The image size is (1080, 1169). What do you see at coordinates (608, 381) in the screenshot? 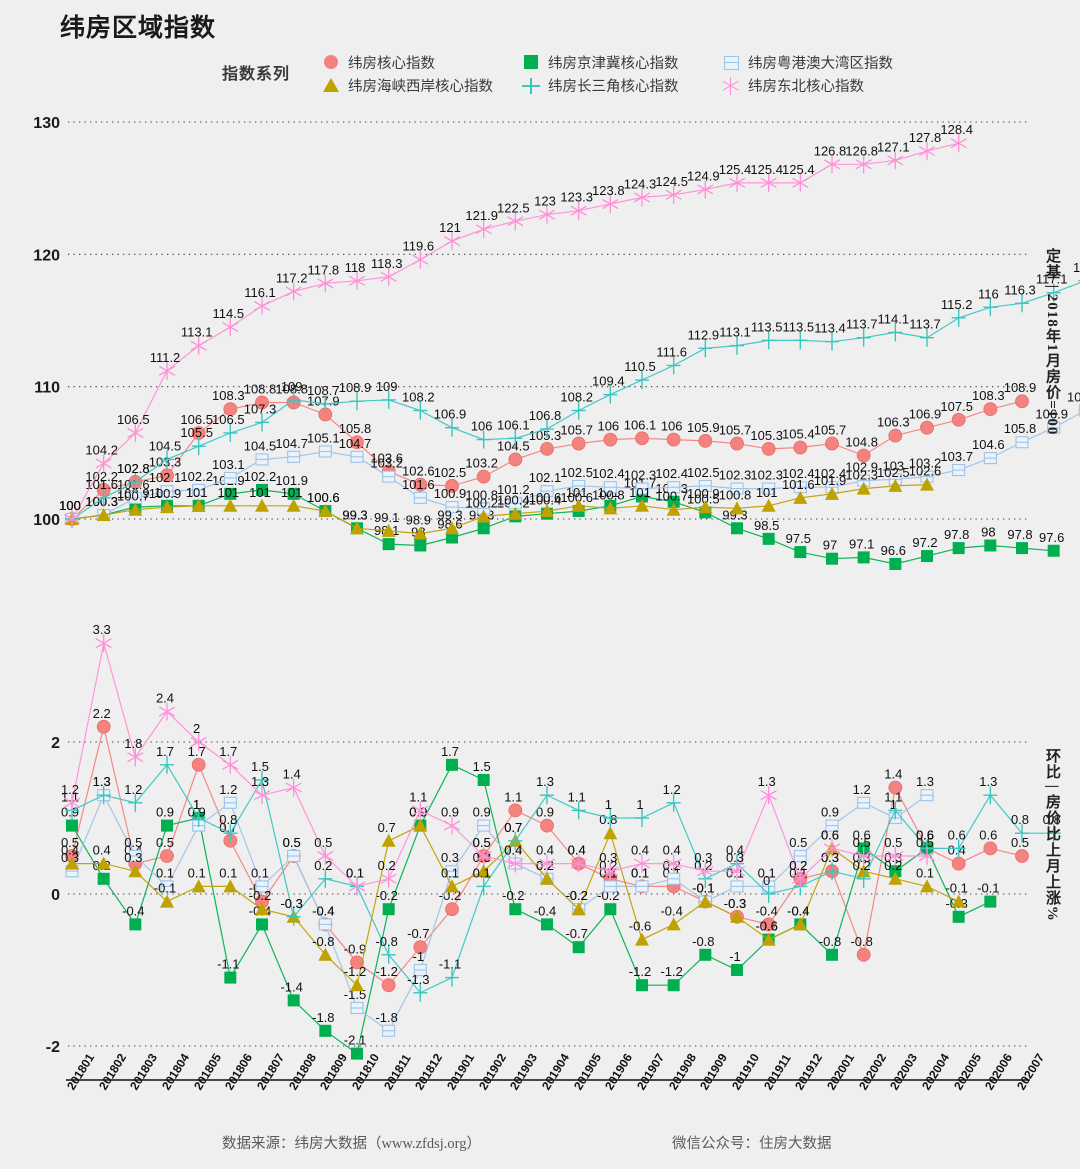
I see `data-point-label: 109.4` at bounding box center [608, 381].